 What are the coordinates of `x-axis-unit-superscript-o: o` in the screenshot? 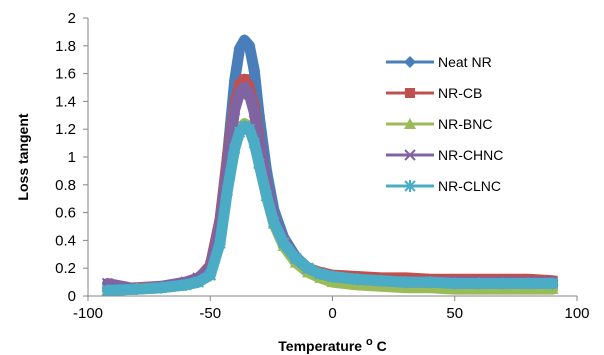 It's located at (369, 342).